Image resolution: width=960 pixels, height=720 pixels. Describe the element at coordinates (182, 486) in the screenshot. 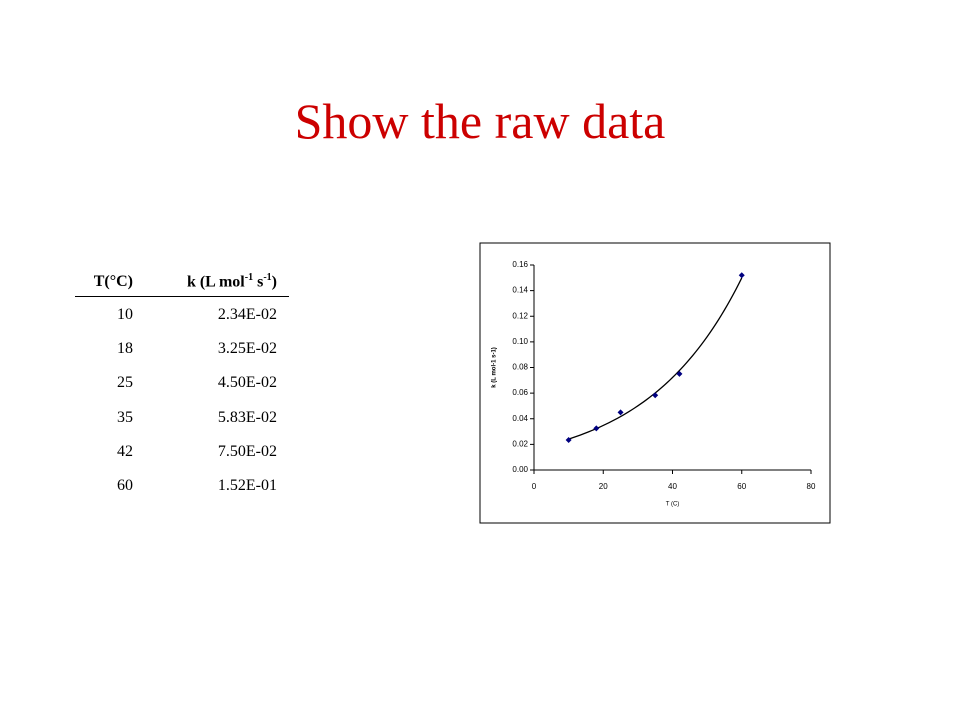

I see `table-row: 60 1.52E-01` at that location.